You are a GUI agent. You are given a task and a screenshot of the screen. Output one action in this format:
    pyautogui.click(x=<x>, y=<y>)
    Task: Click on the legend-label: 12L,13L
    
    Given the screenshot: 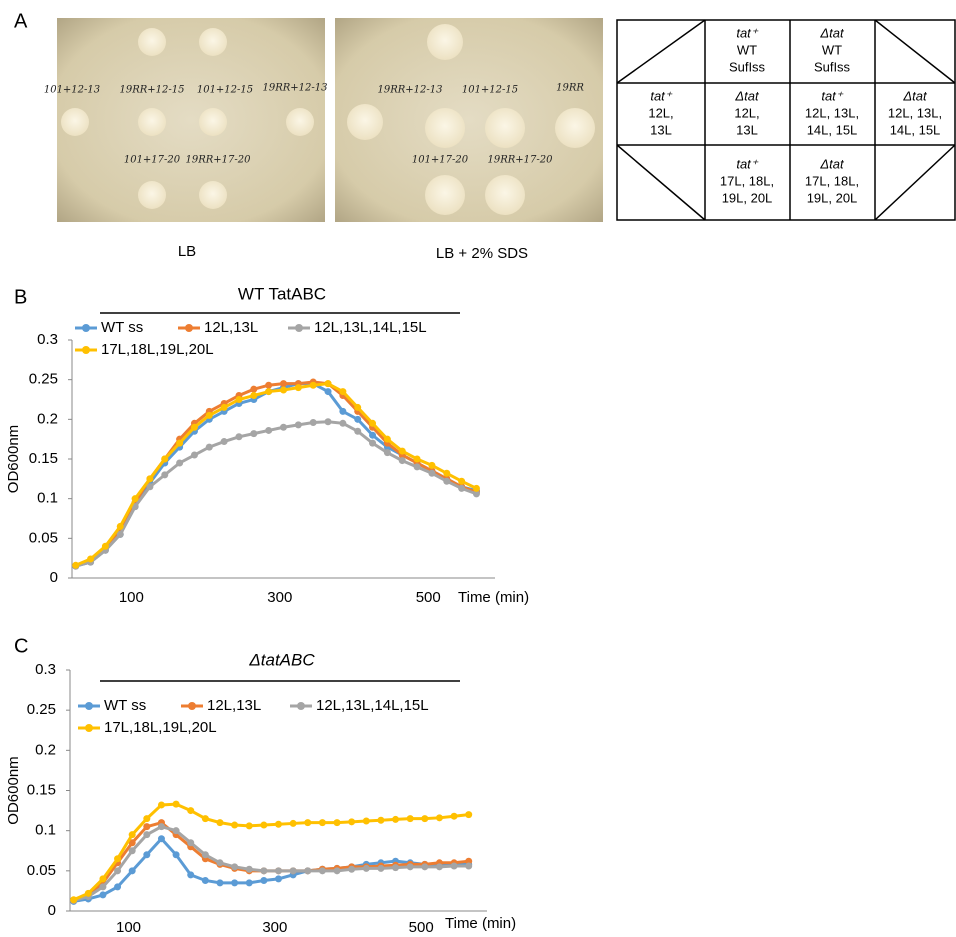 What is the action you would take?
    pyautogui.click(x=234, y=705)
    